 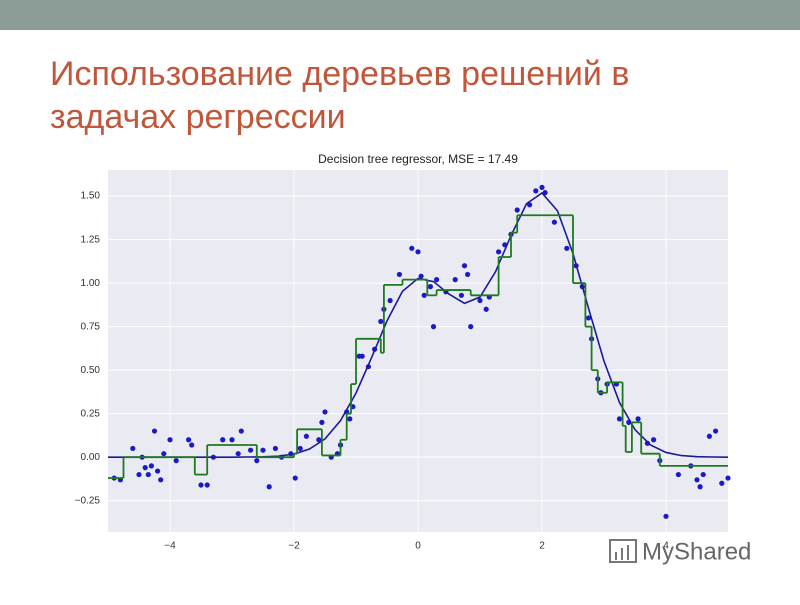 What do you see at coordinates (542, 546) in the screenshot?
I see `x-tick-label: 2` at bounding box center [542, 546].